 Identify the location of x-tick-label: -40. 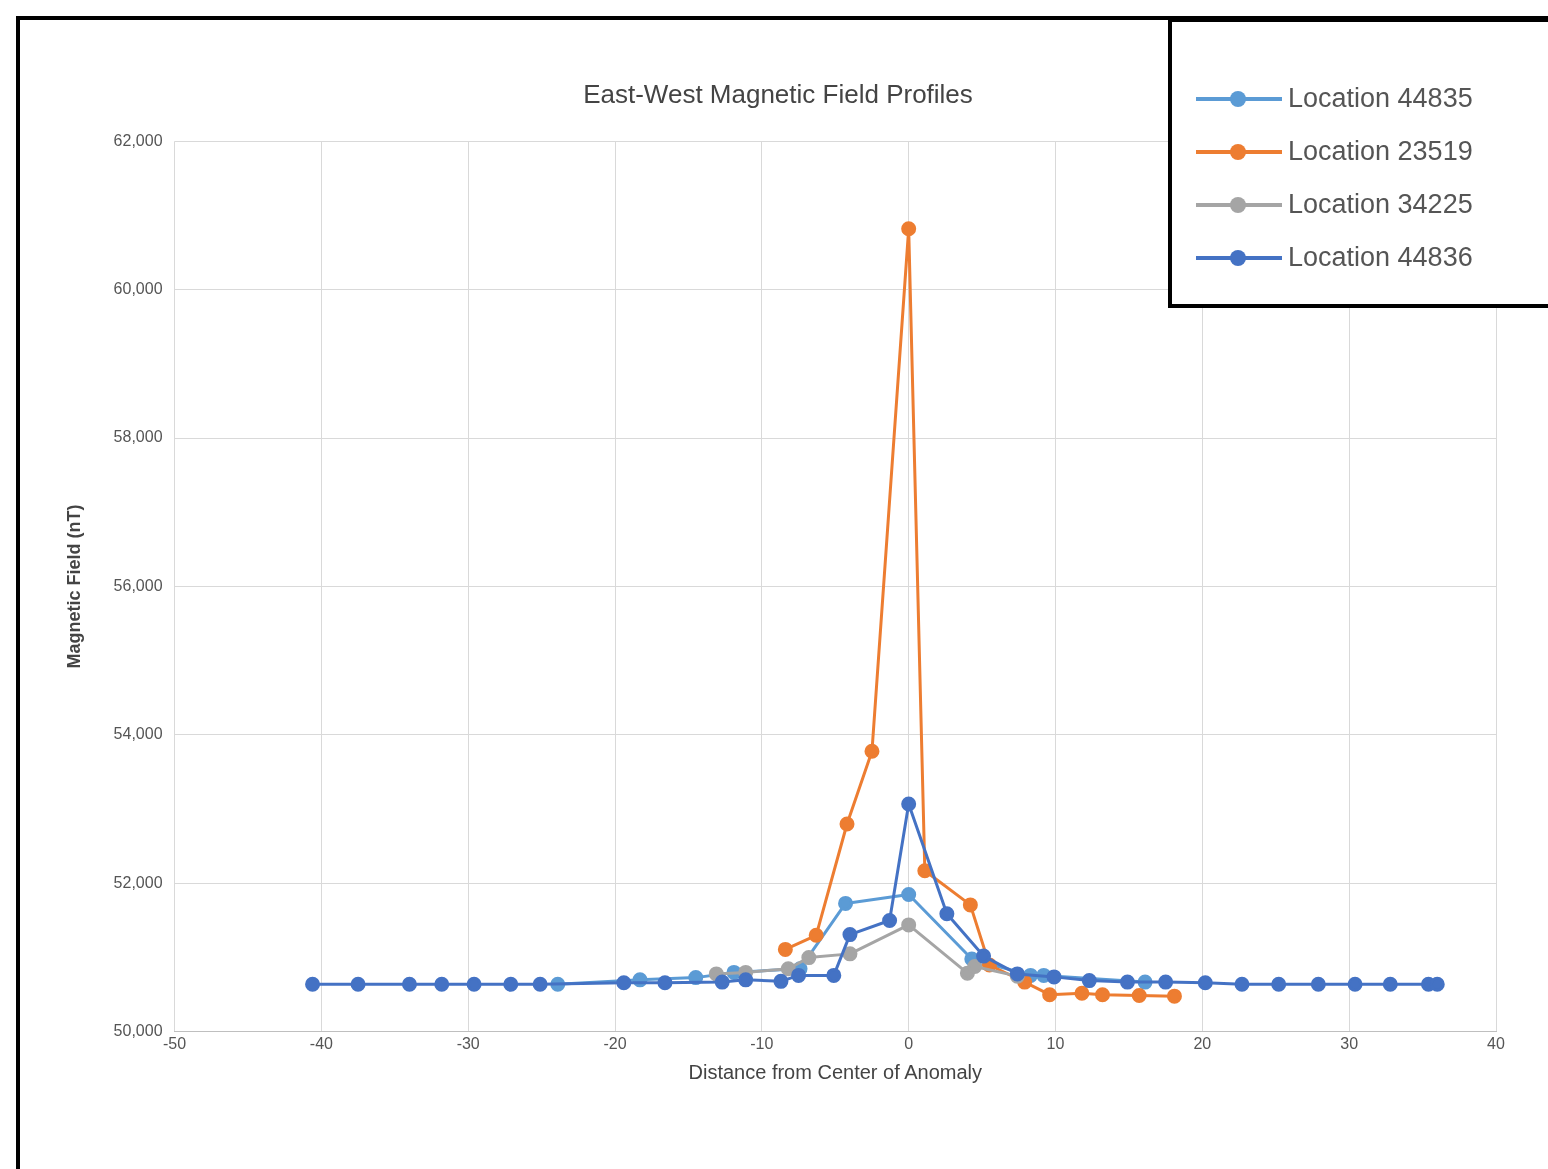
(321, 1043).